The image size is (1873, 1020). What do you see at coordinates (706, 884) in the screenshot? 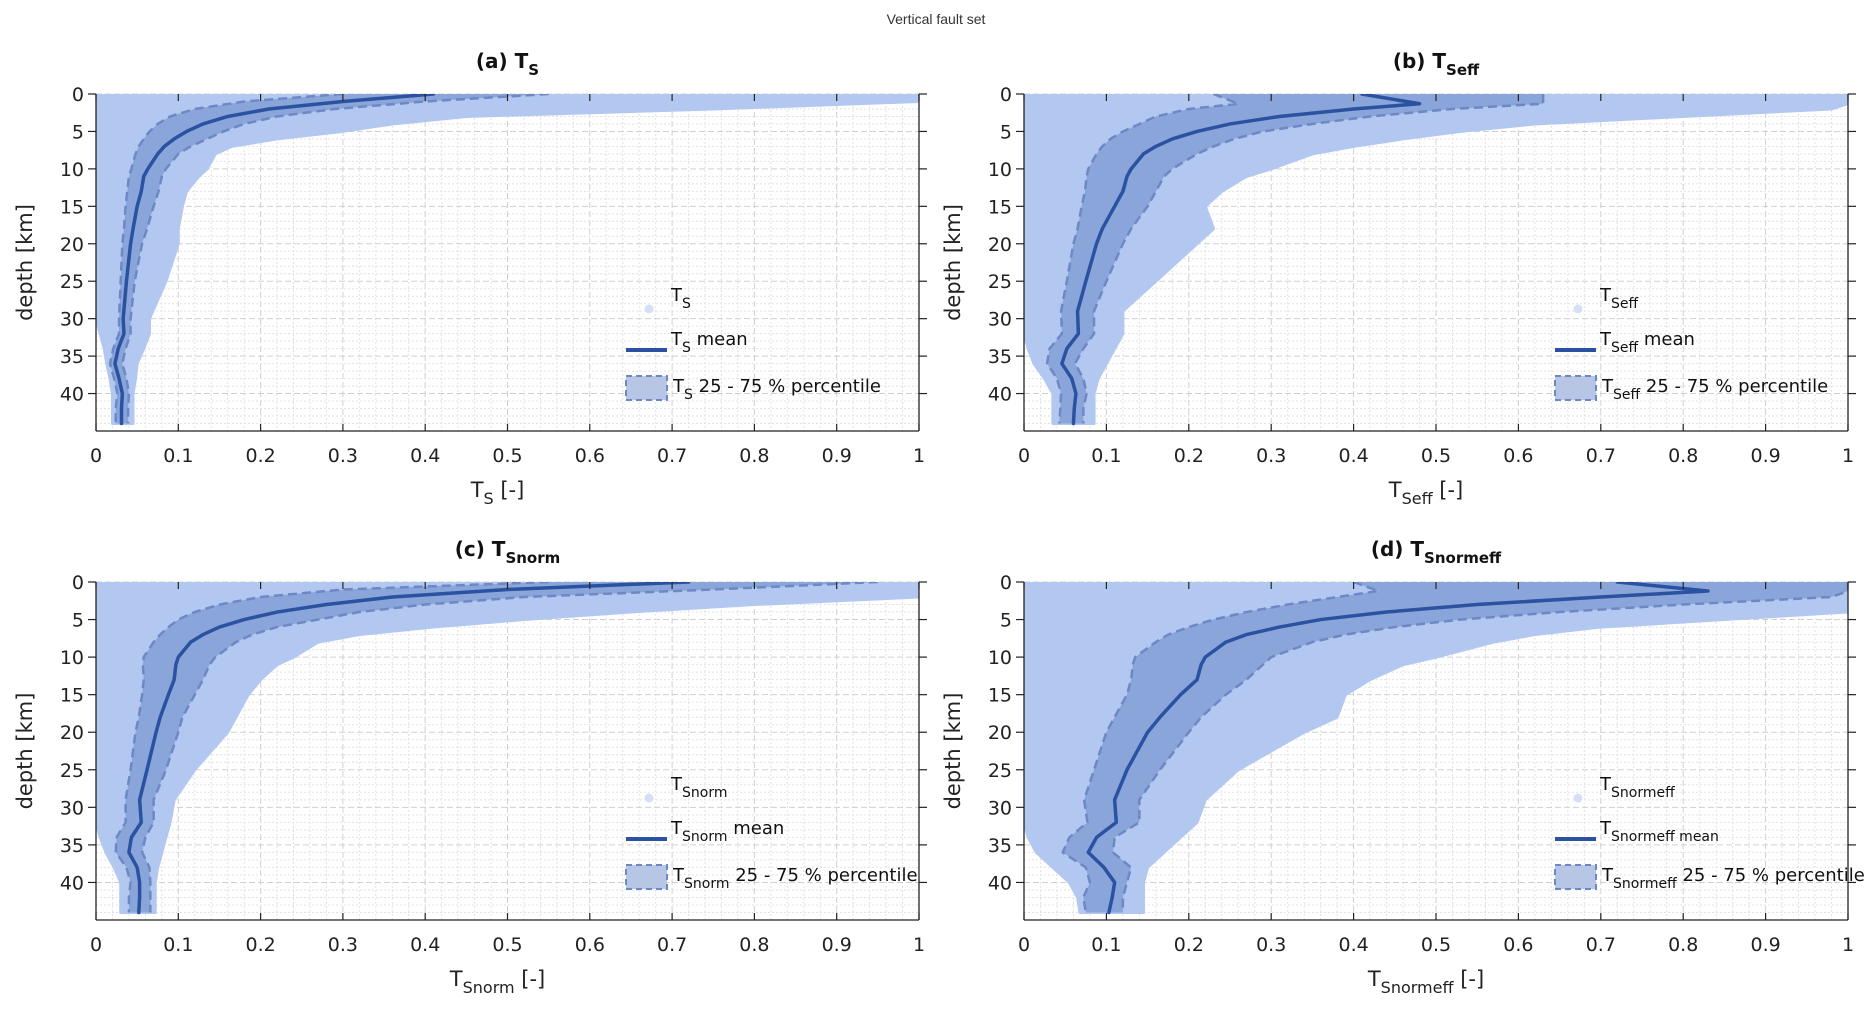
I see `legend-entry-percentile-sub: Snorm` at bounding box center [706, 884].